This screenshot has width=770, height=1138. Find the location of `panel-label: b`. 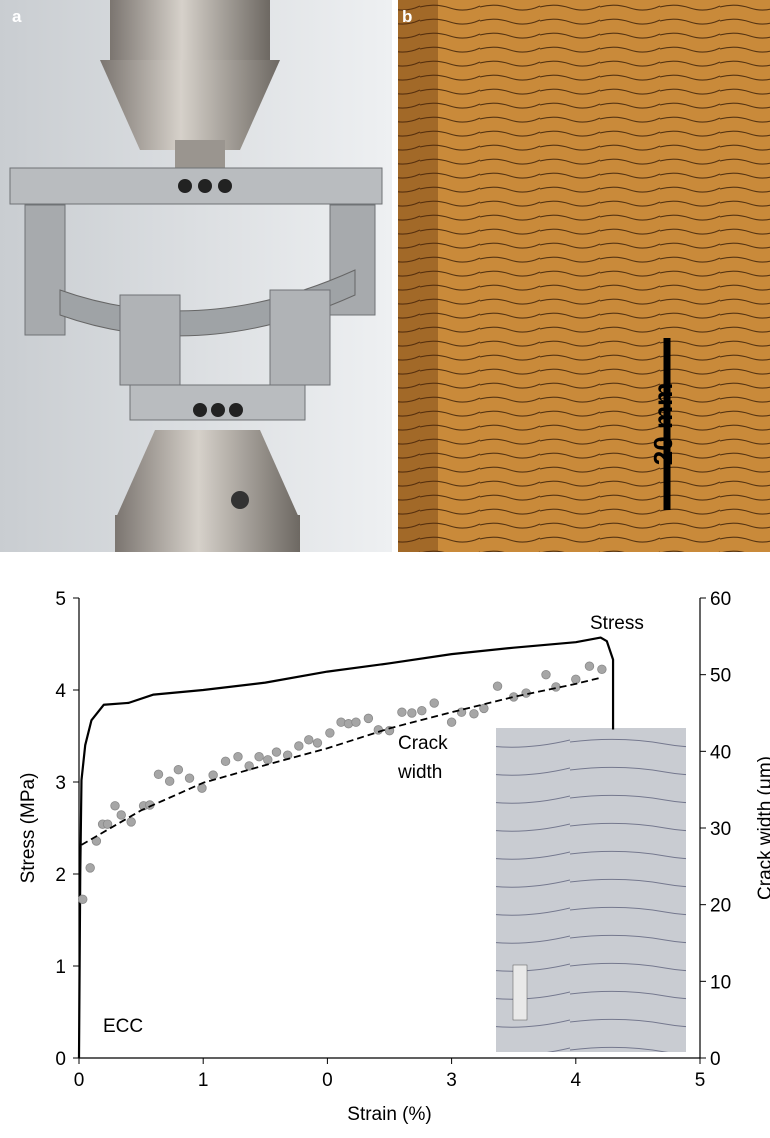

panel-label: b is located at coordinates (407, 16).